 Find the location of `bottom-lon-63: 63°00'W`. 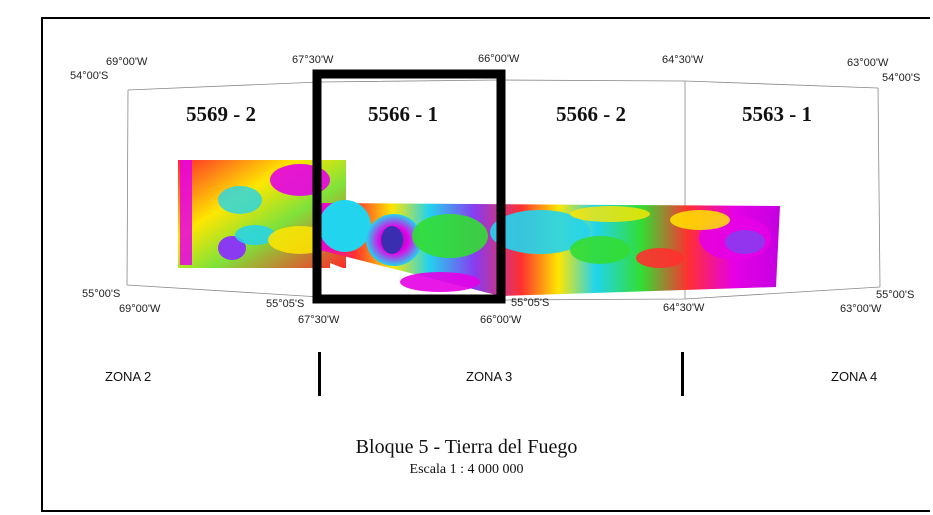

bottom-lon-63: 63°00'W is located at coordinates (861, 309).